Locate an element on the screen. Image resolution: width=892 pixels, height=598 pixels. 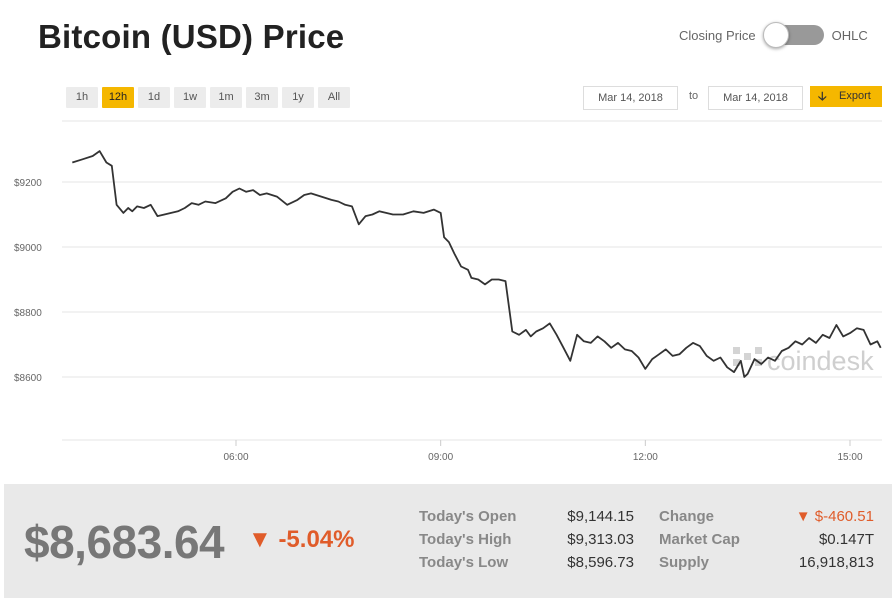
export-button: 🡣 Export is located at coordinates (846, 96).